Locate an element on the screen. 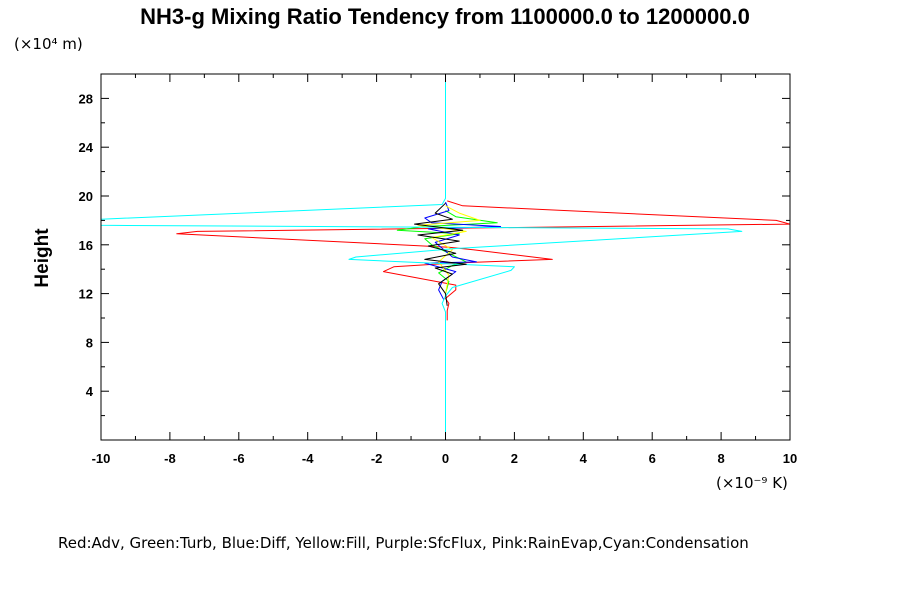  x-tick-label: -6 is located at coordinates (239, 458).